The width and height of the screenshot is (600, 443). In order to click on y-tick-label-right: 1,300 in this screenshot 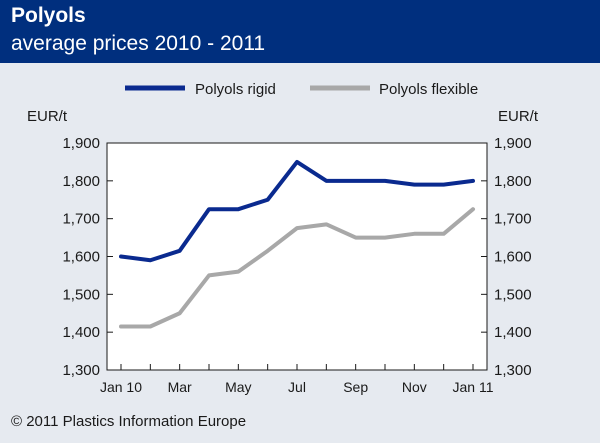, I will do `click(513, 370)`.